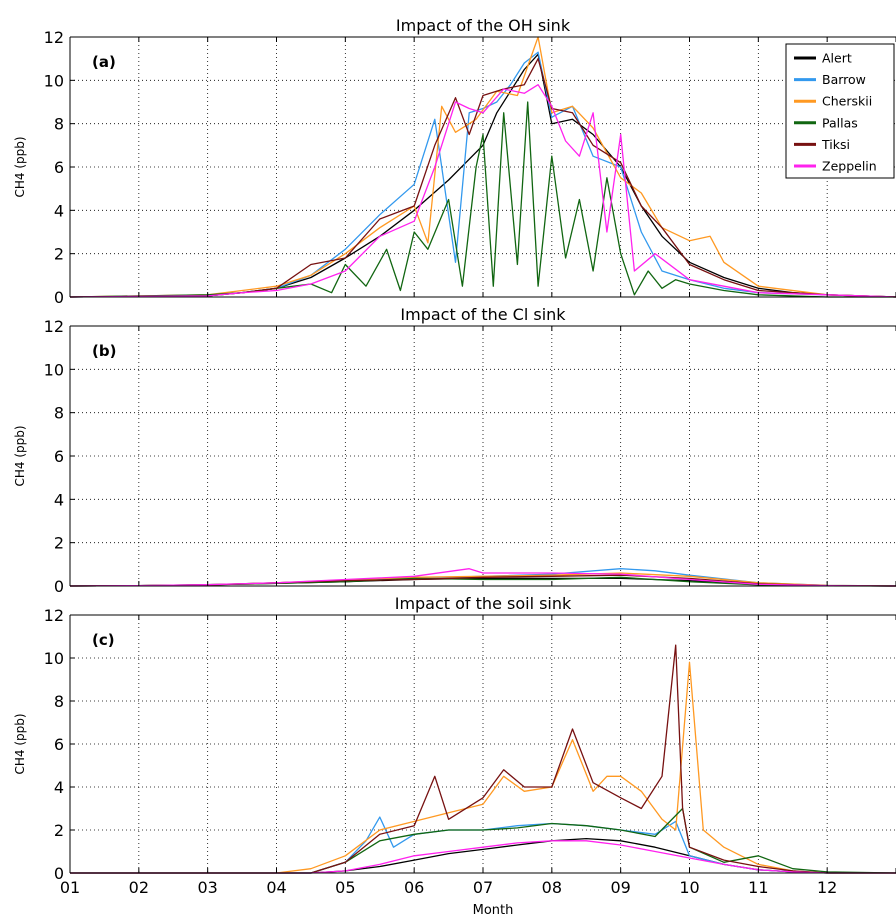  Describe the element at coordinates (103, 640) in the screenshot. I see `panel-label: (c)` at that location.